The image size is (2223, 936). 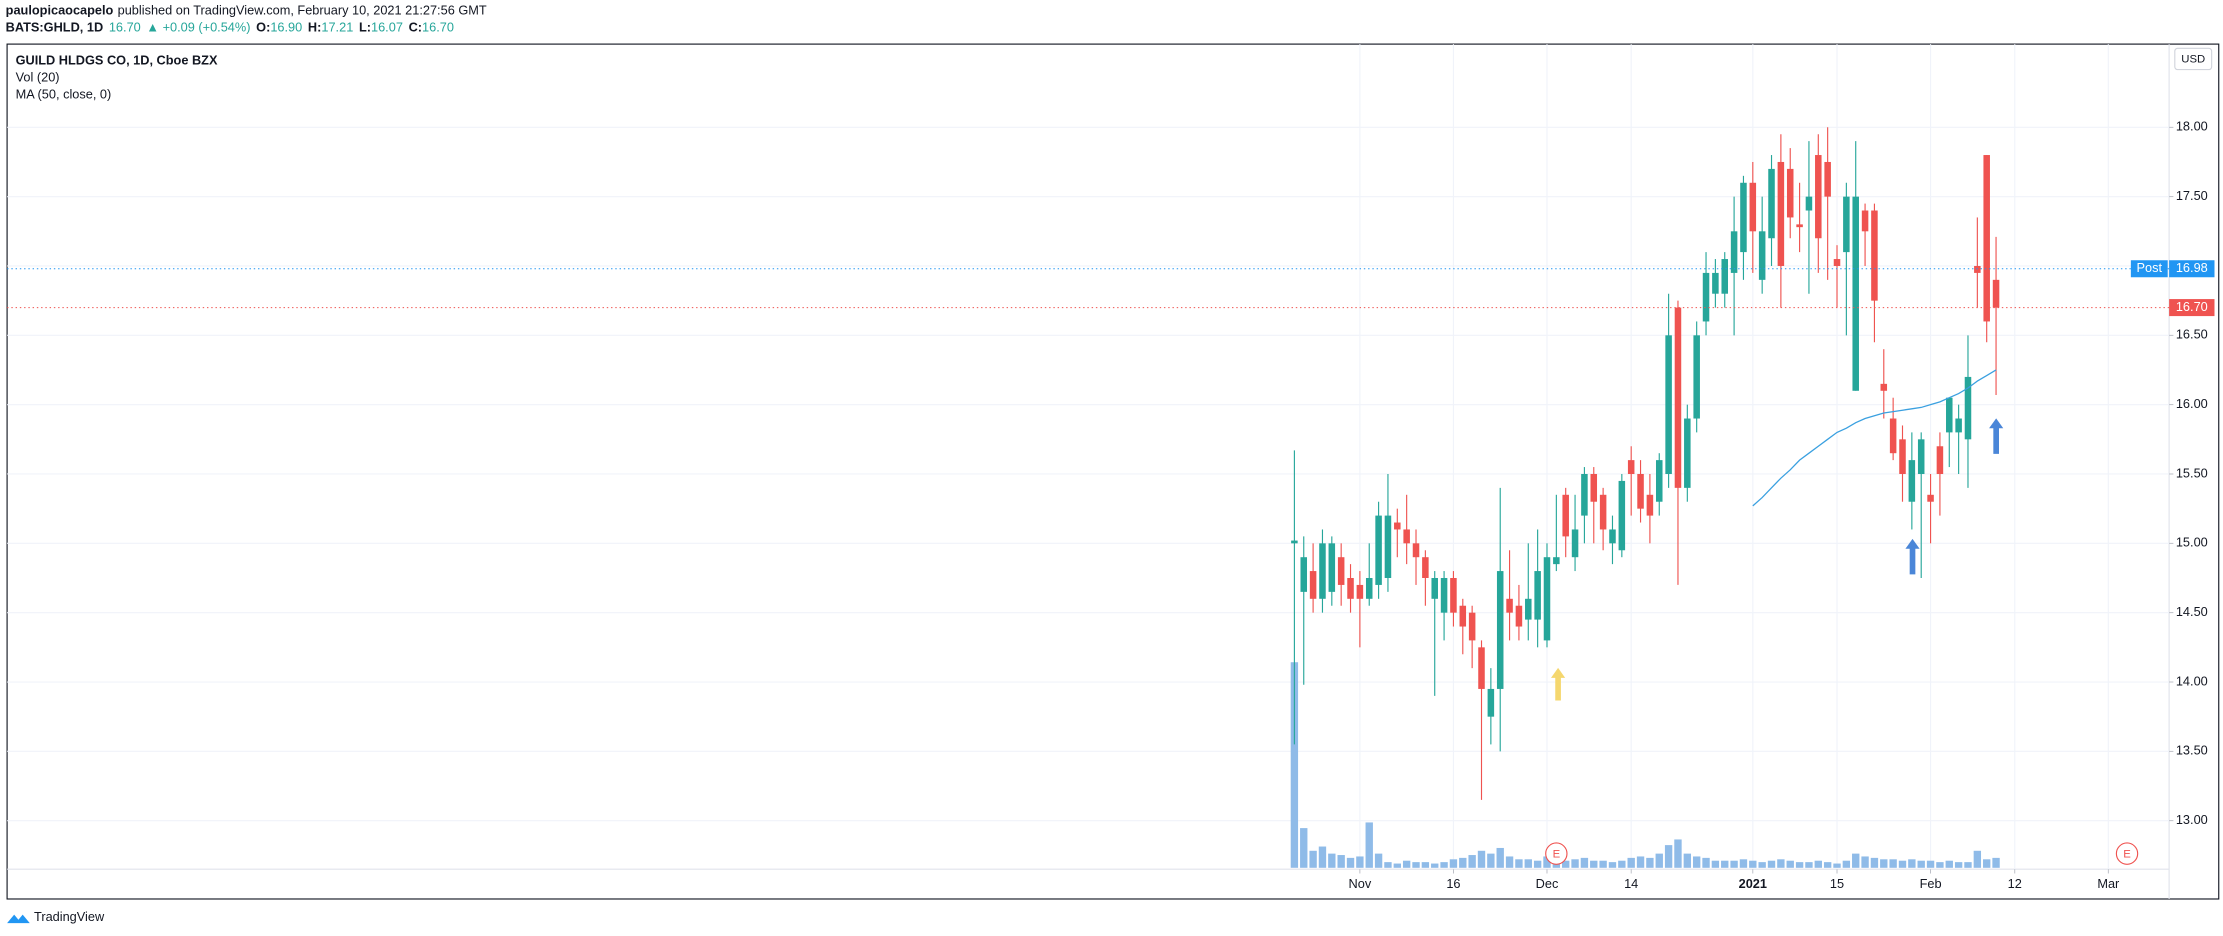 What do you see at coordinates (1631, 883) in the screenshot?
I see `x-tick-label: 14` at bounding box center [1631, 883].